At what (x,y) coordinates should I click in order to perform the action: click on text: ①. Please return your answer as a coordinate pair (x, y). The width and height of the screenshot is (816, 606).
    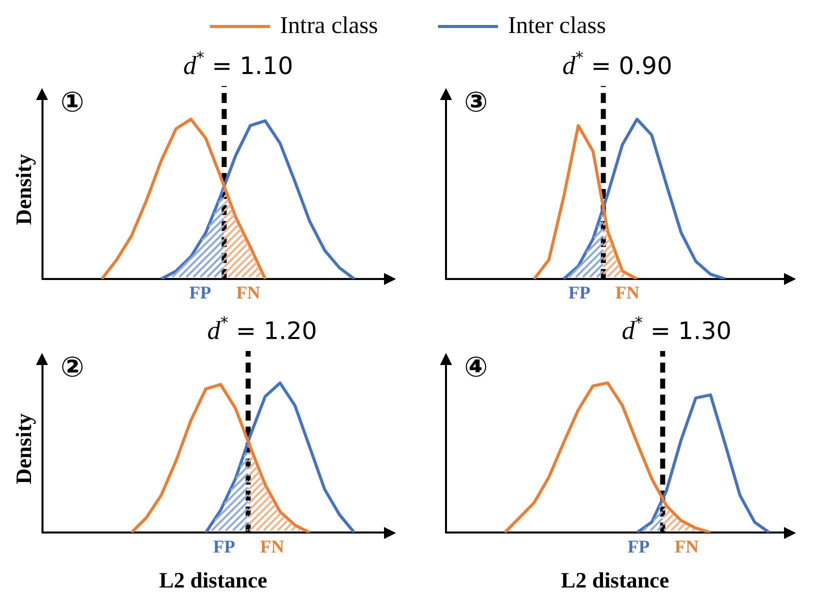
    Looking at the image, I should click on (72, 101).